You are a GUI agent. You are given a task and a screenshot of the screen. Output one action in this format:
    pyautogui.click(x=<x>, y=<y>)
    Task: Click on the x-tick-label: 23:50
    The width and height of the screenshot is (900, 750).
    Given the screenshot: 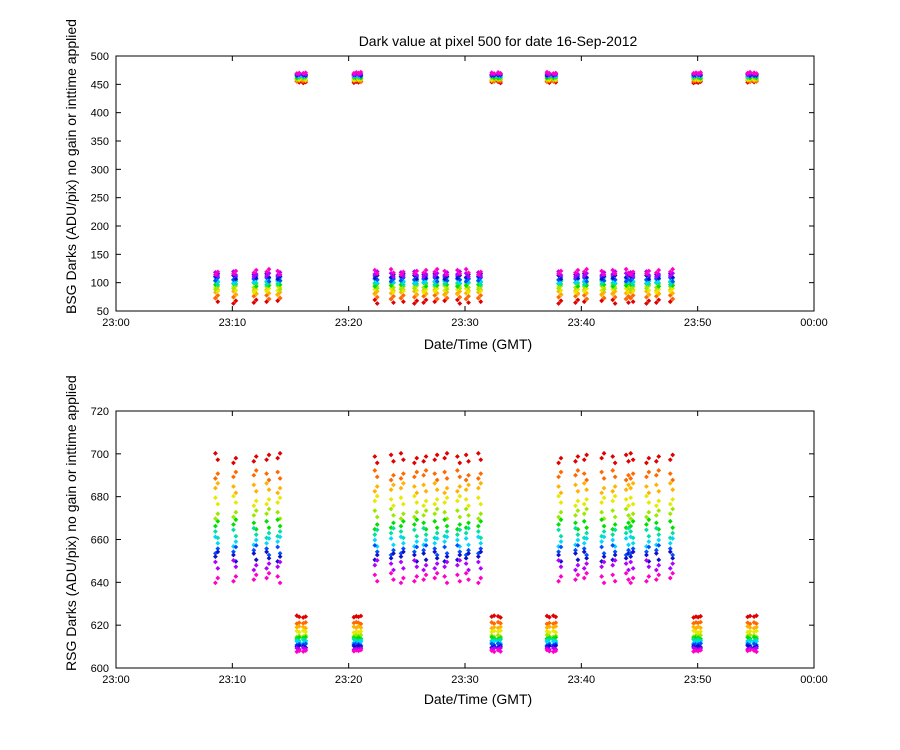 What is the action you would take?
    pyautogui.click(x=698, y=680)
    